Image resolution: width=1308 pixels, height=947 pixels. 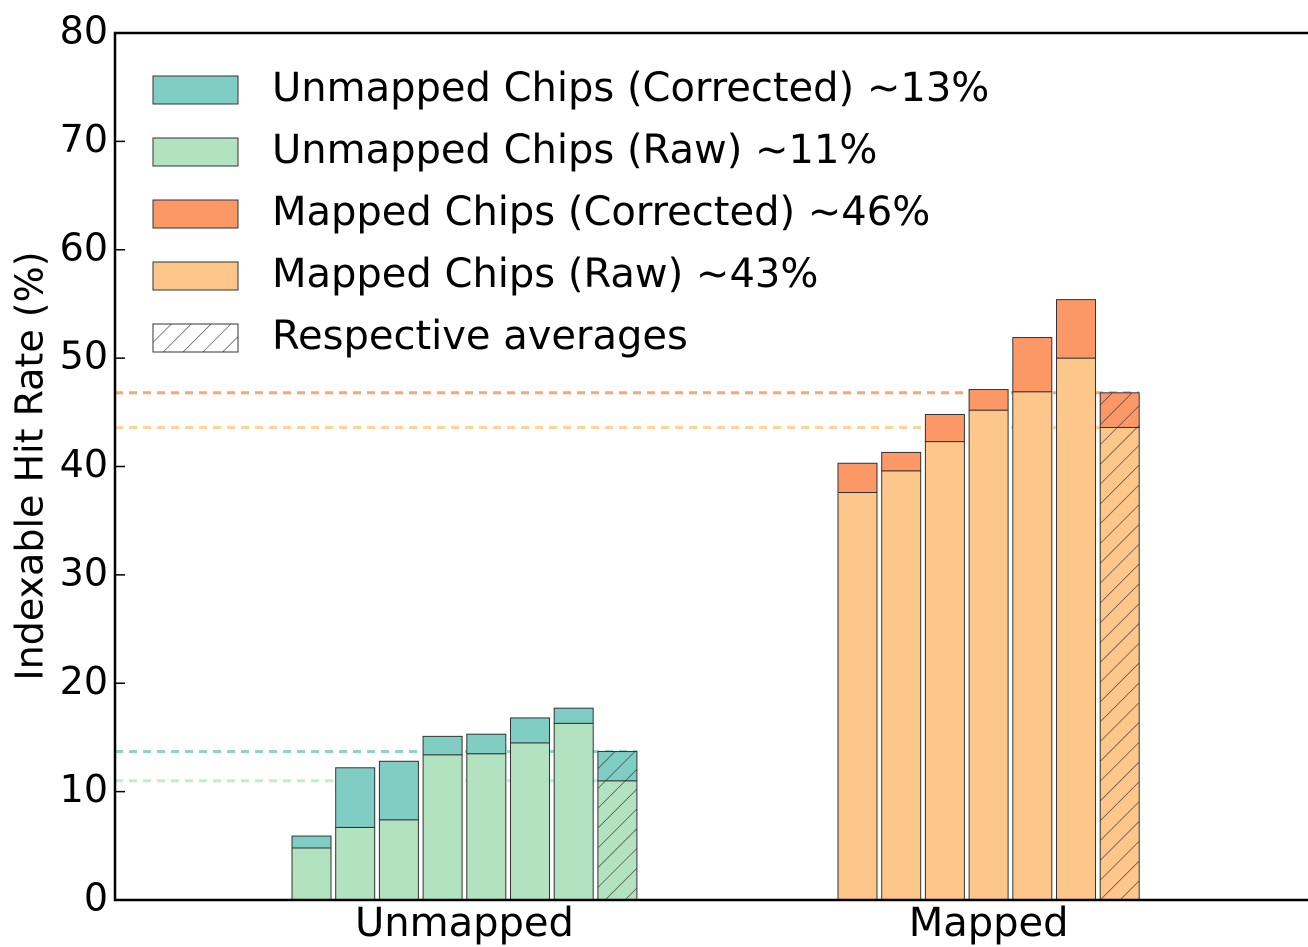 What do you see at coordinates (84, 247) in the screenshot?
I see `y-tick-label: 60` at bounding box center [84, 247].